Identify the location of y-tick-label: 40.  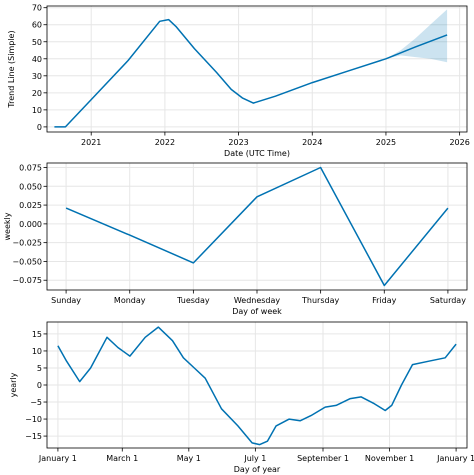
(37, 59).